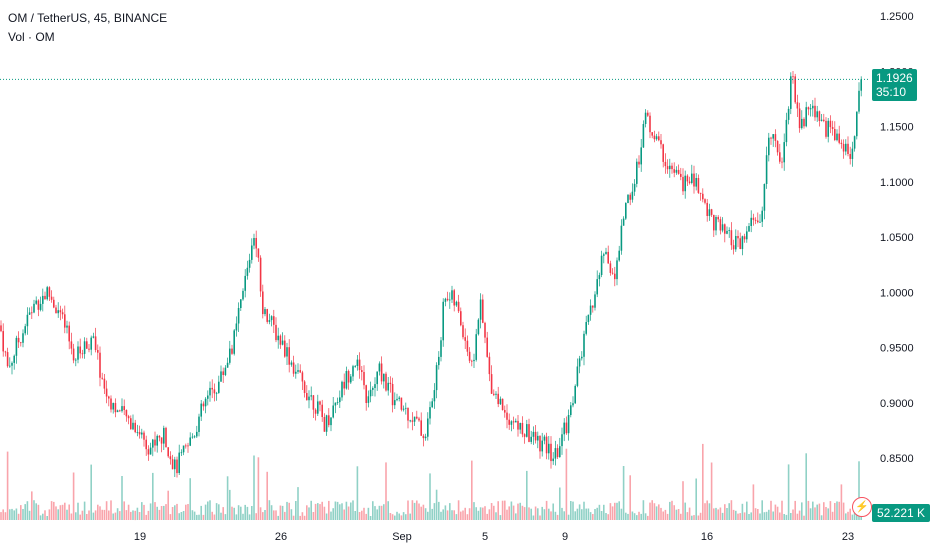  Describe the element at coordinates (897, 293) in the screenshot. I see `price-tick-label: 1.0000` at that location.